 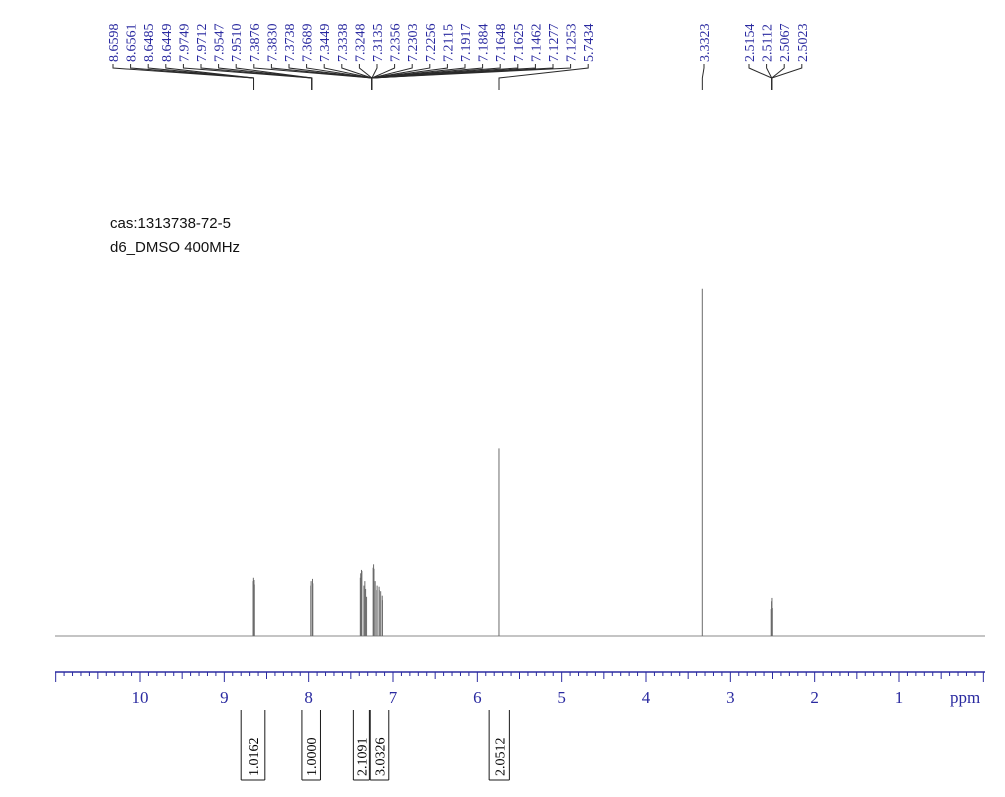 What do you see at coordinates (170, 223) in the screenshot?
I see `sample-cas-annotation: cas:1313738-72-5` at bounding box center [170, 223].